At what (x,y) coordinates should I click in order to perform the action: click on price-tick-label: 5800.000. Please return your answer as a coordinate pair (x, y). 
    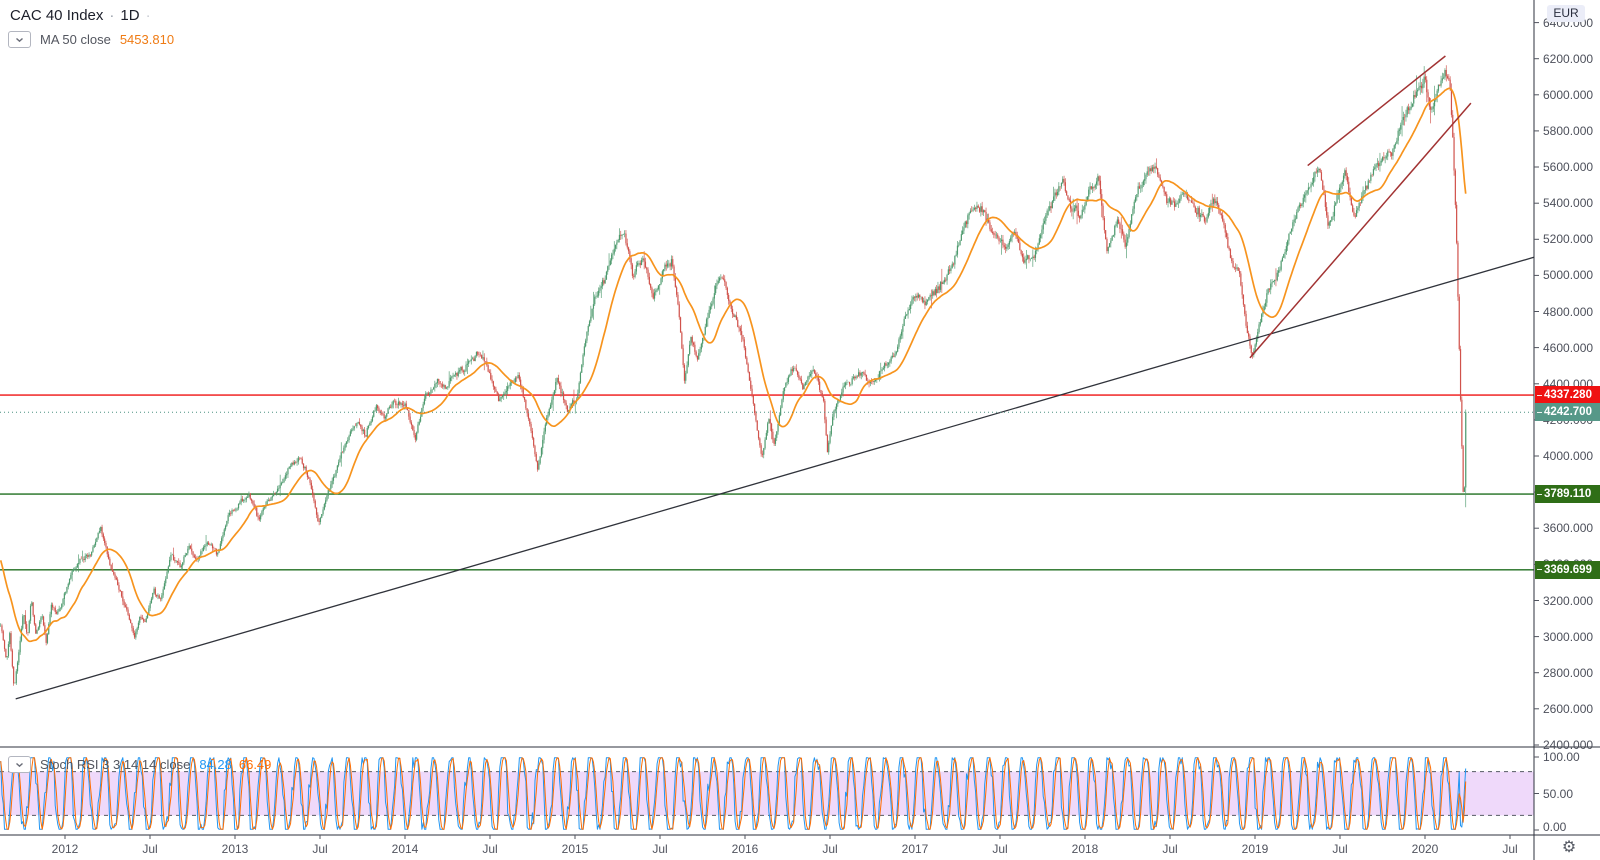
    Looking at the image, I should click on (1568, 130).